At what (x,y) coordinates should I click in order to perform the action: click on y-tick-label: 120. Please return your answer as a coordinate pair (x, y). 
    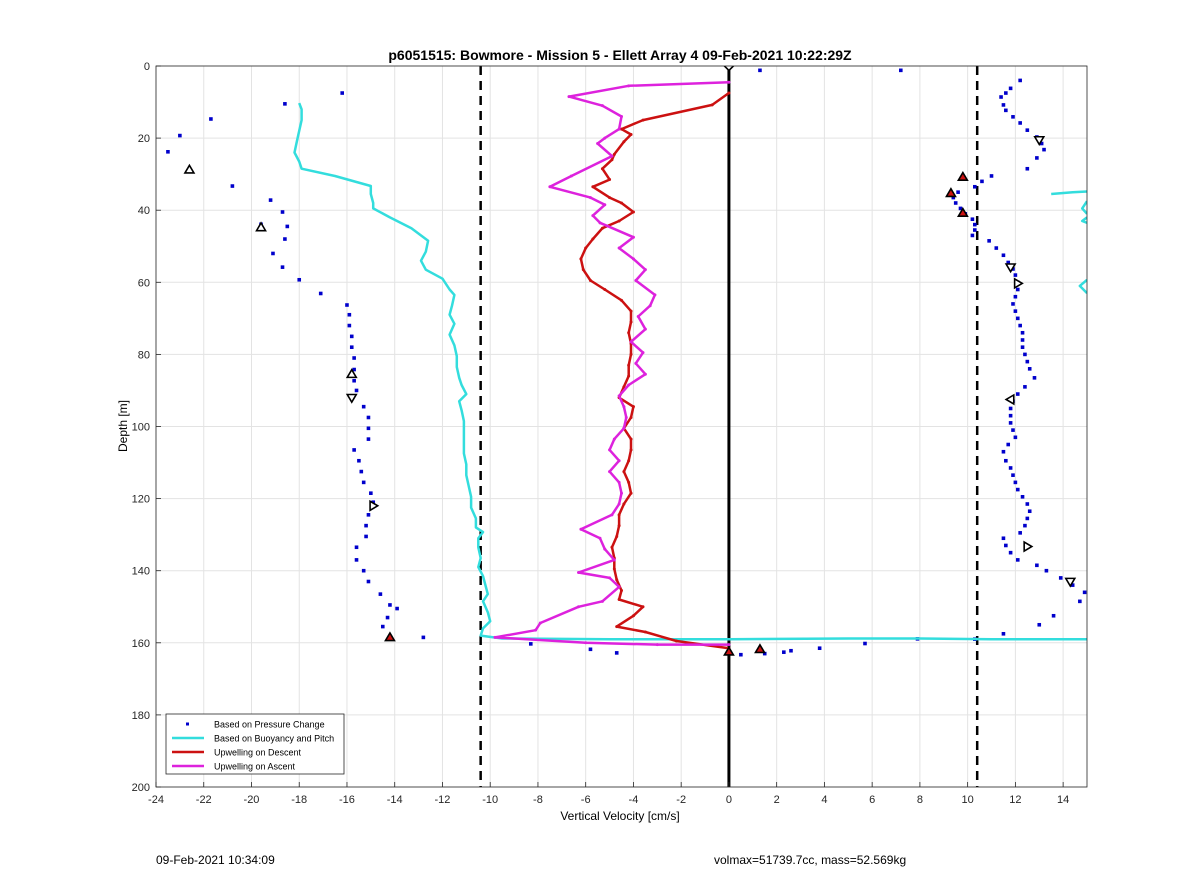
    Looking at the image, I should click on (141, 500).